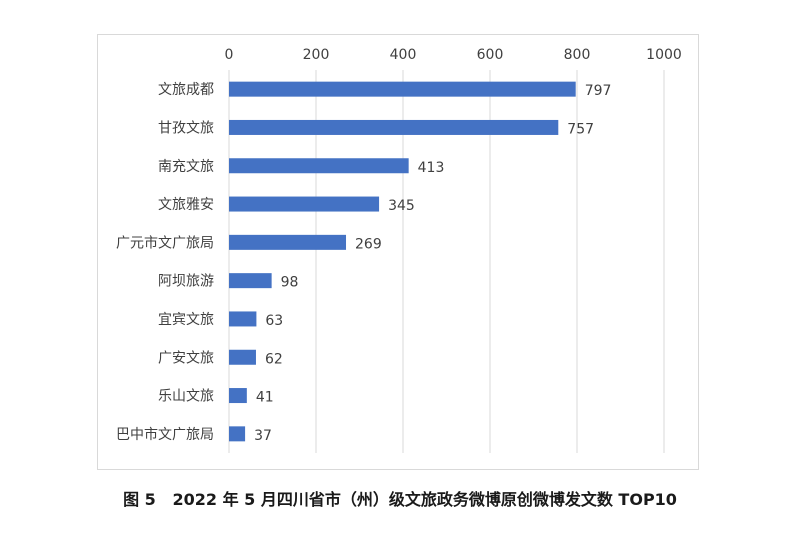 This screenshot has width=800, height=538. What do you see at coordinates (263, 436) in the screenshot?
I see `data-label-9: 37` at bounding box center [263, 436].